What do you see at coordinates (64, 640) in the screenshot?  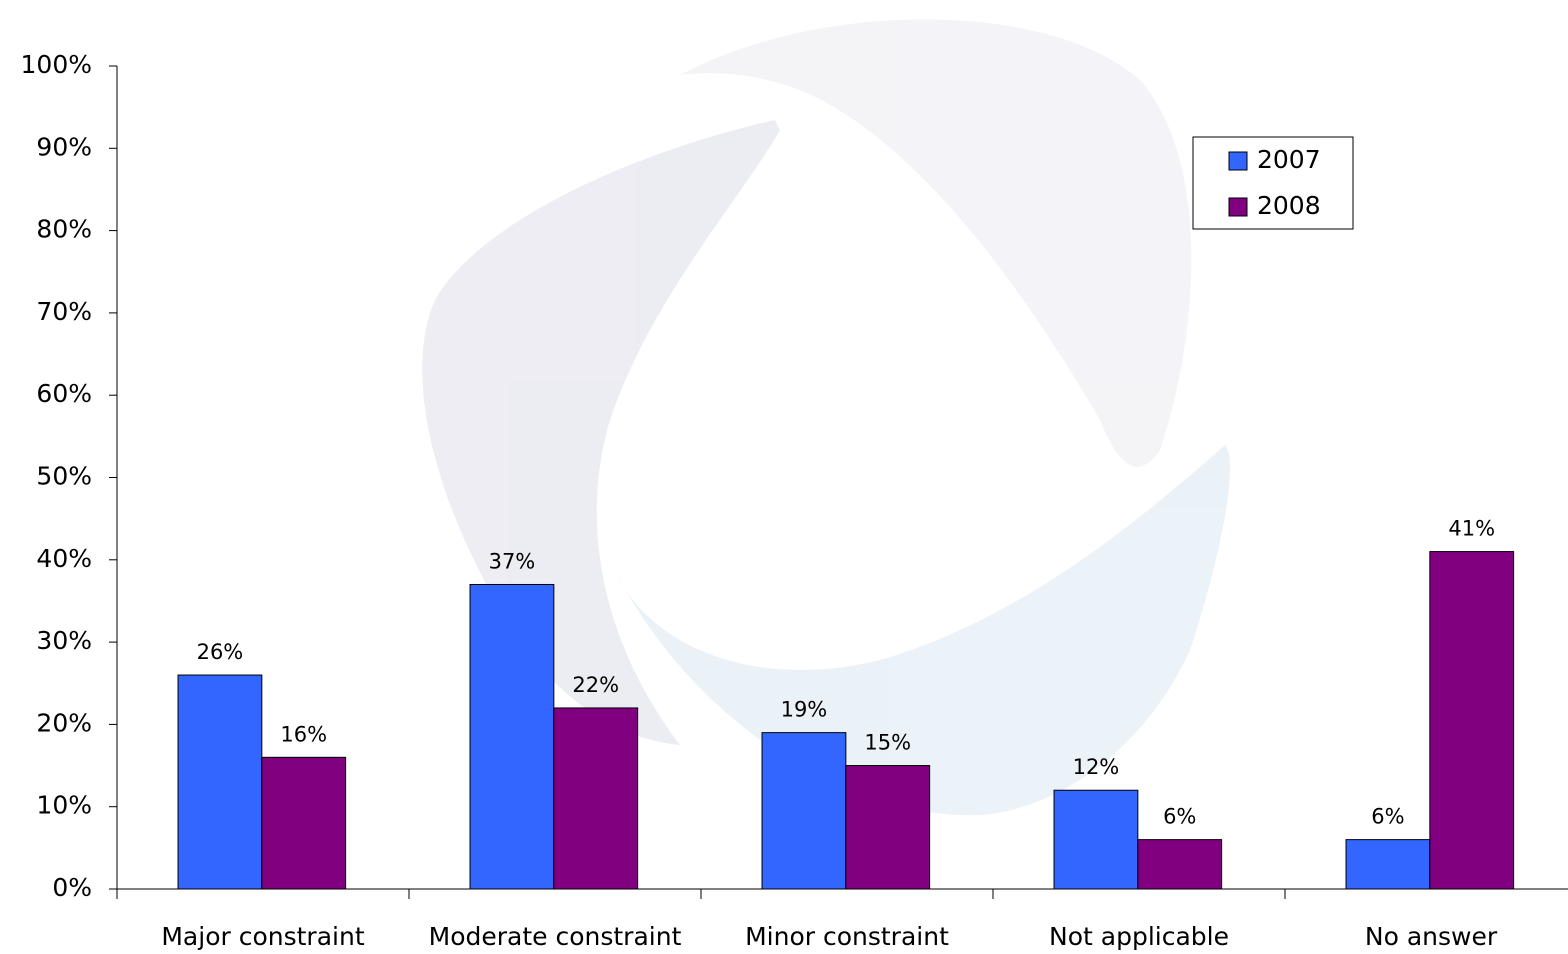 I see `y-tick-label: 30%` at bounding box center [64, 640].